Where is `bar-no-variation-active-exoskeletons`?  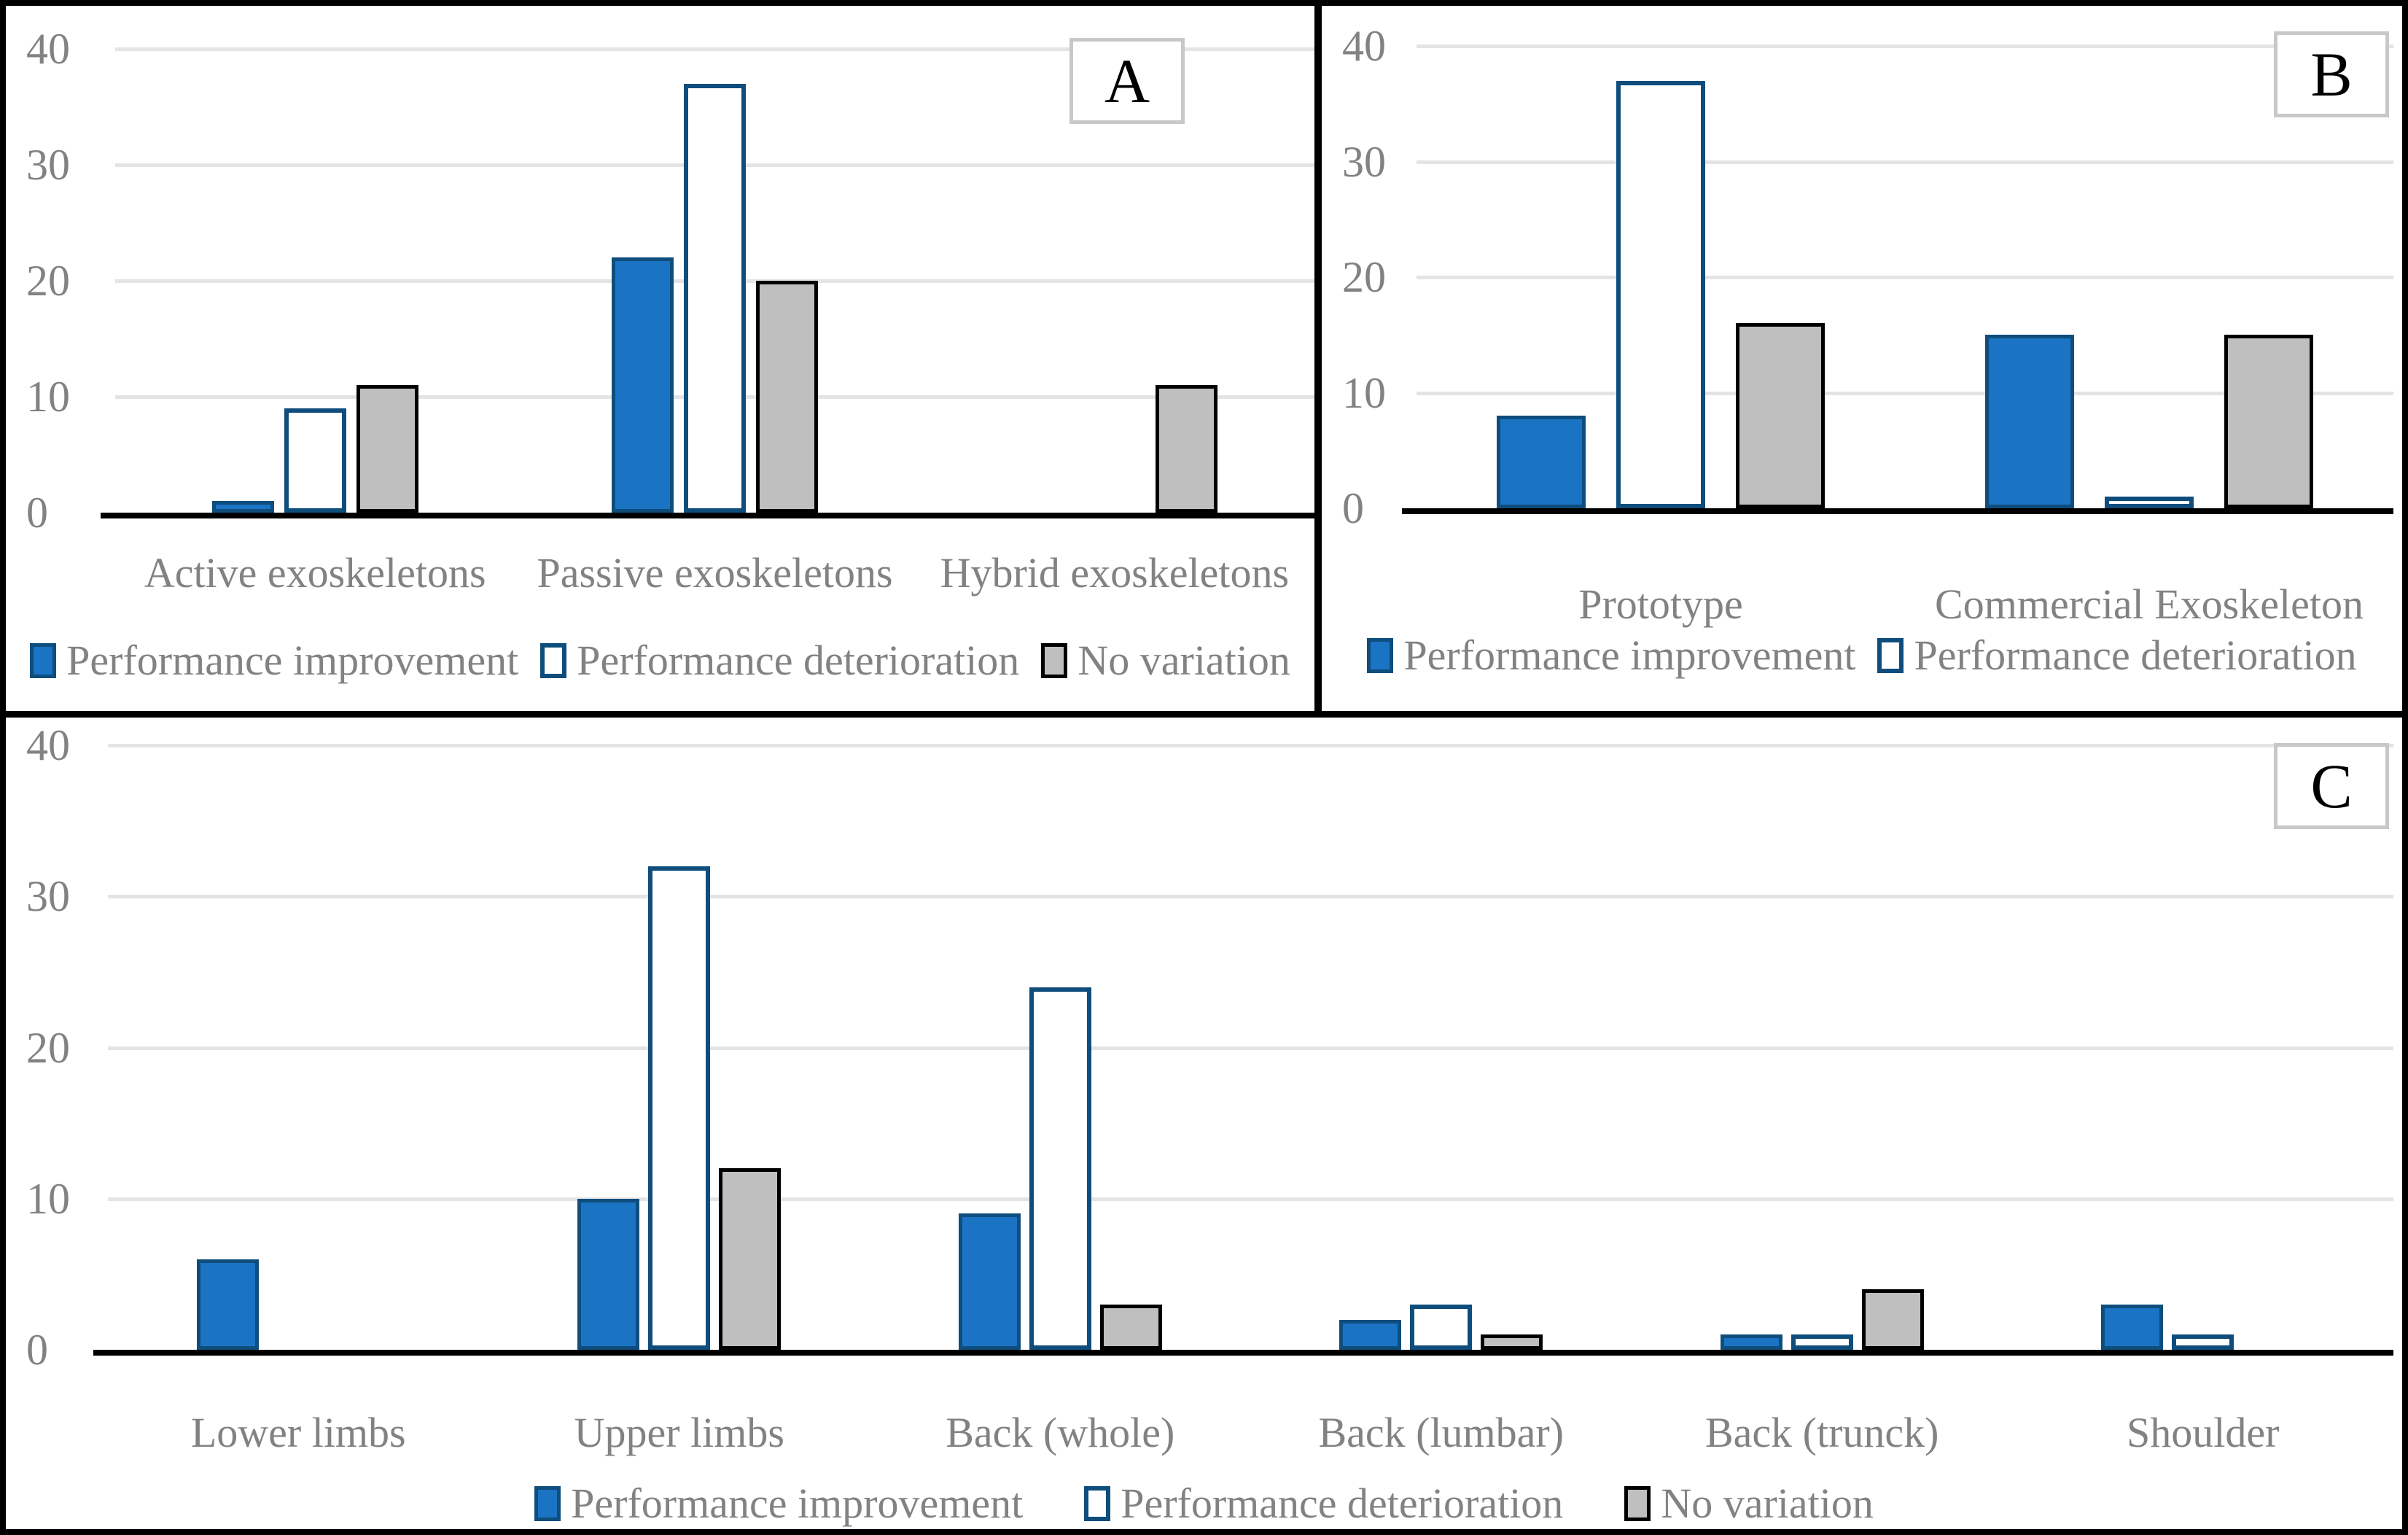 bar-no-variation-active-exoskeletons is located at coordinates (387, 449).